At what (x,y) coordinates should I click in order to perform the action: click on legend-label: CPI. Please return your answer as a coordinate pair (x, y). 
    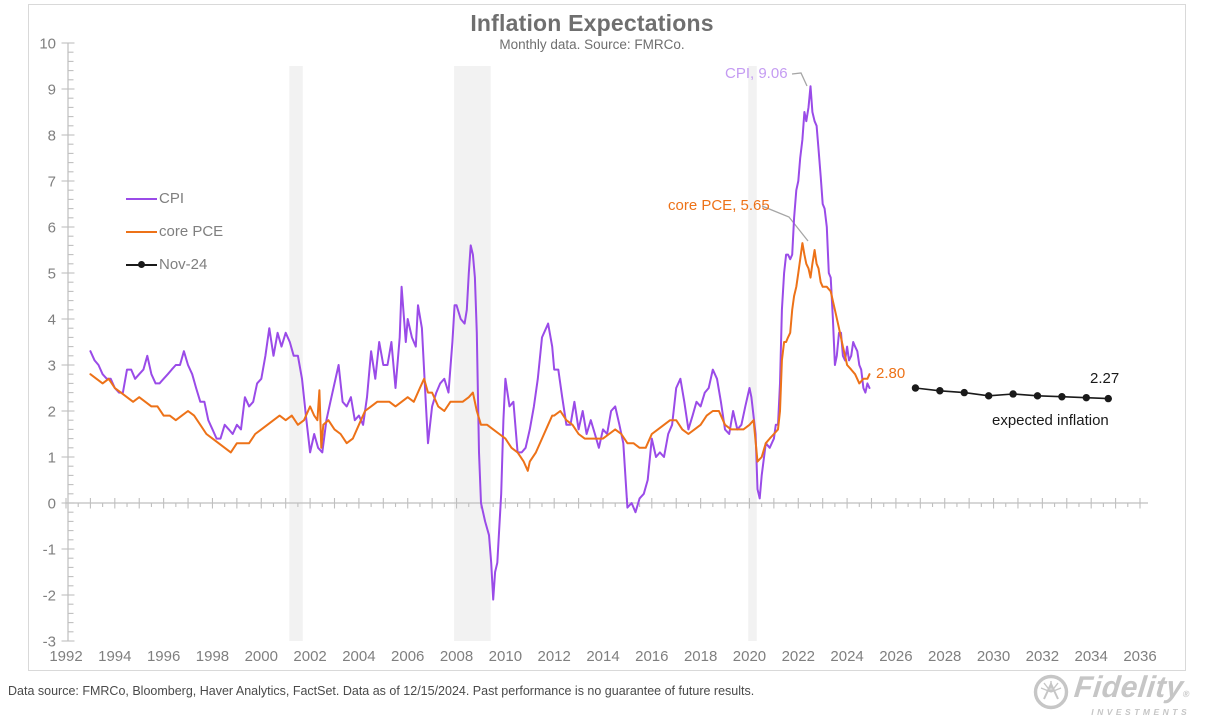
    Looking at the image, I should click on (172, 198).